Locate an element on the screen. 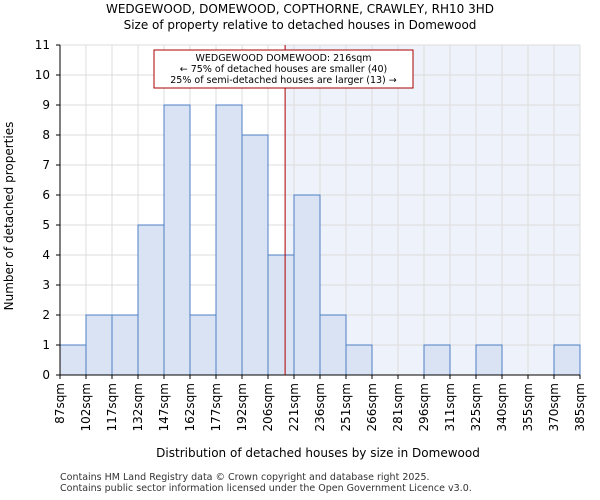 This screenshot has height=500, width=600. bar-251sqm is located at coordinates (359, 360).